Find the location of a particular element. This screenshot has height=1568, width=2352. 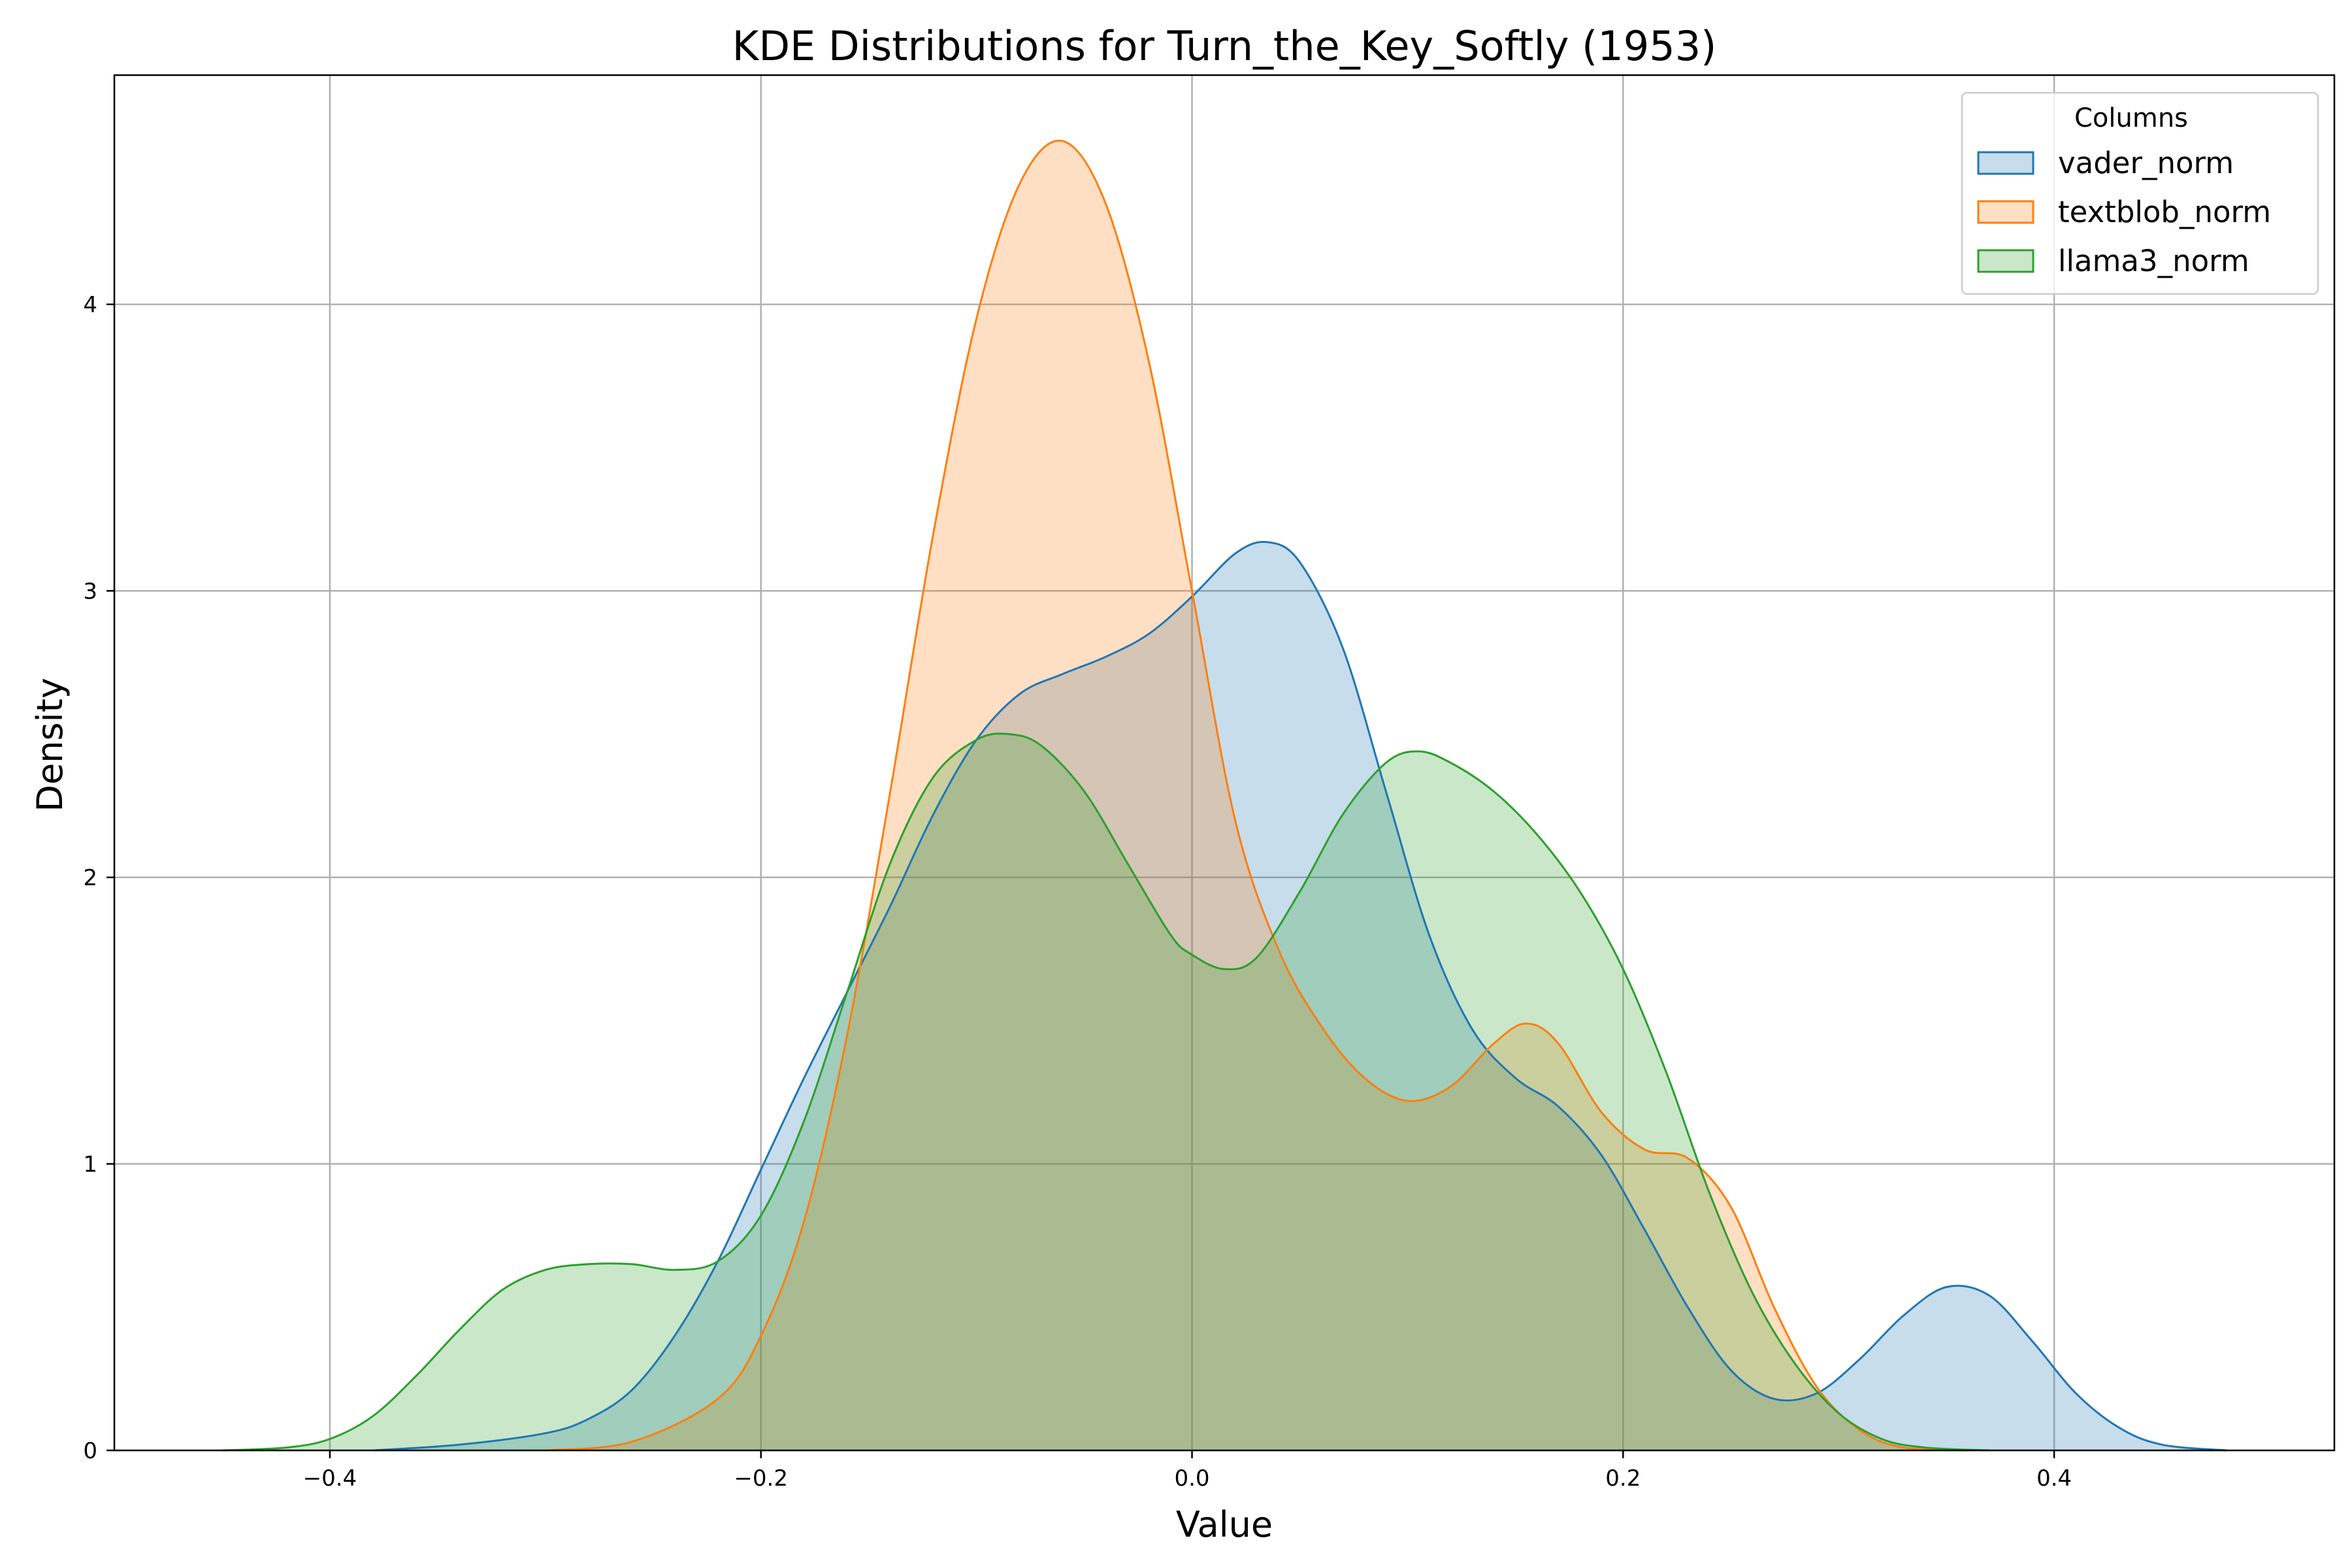

y-tick-label: 0 is located at coordinates (90, 1451).